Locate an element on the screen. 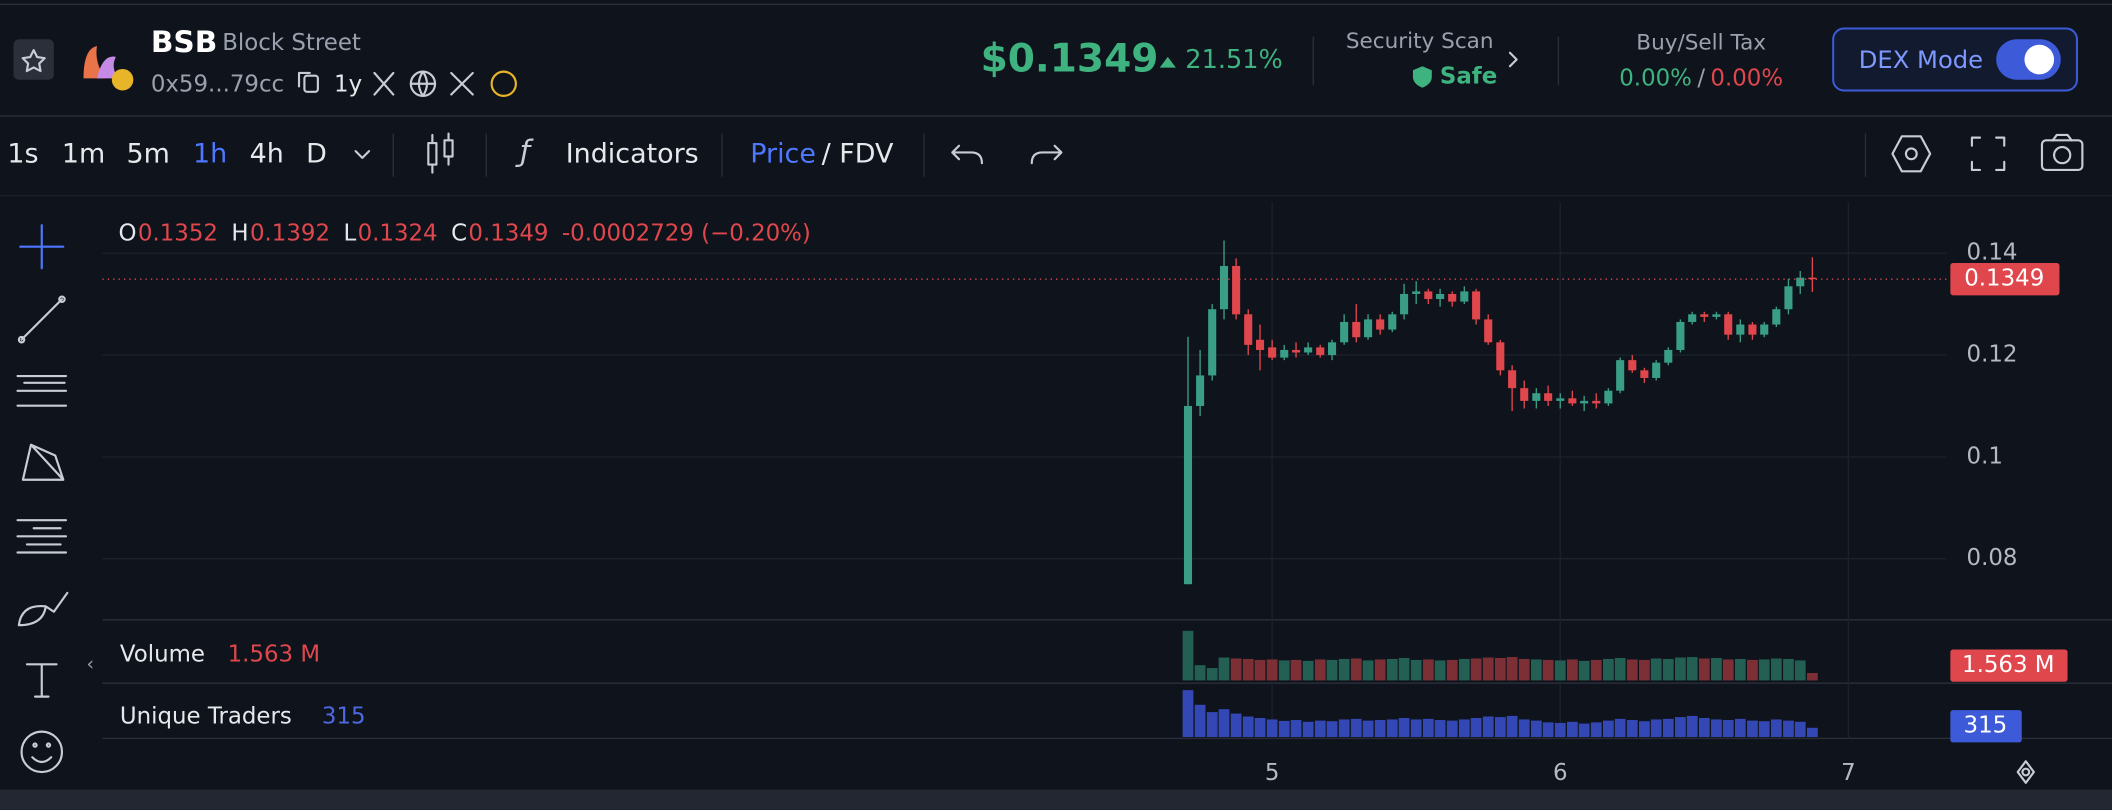 This screenshot has height=810, width=2112. interval: 1m is located at coordinates (83, 154).